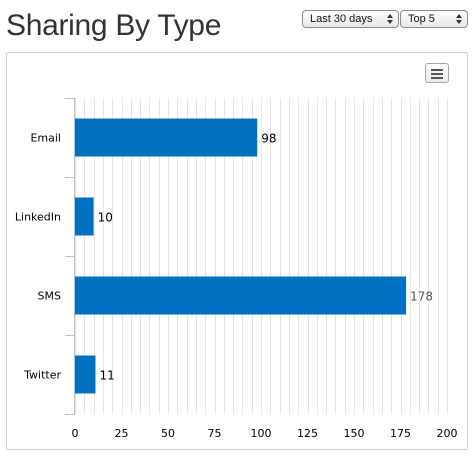 This screenshot has height=458, width=476. Describe the element at coordinates (447, 433) in the screenshot. I see `x-tick-label: 200` at that location.